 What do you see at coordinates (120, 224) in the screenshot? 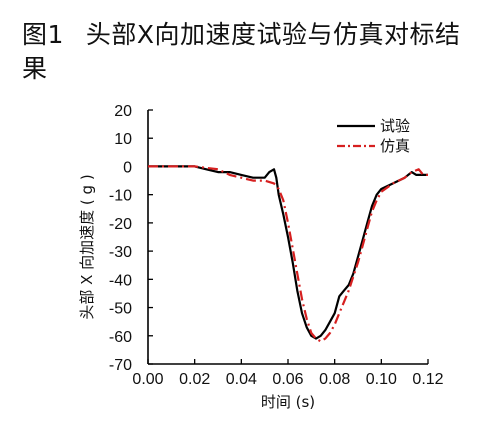
I see `y-tick-label: -20` at bounding box center [120, 224].